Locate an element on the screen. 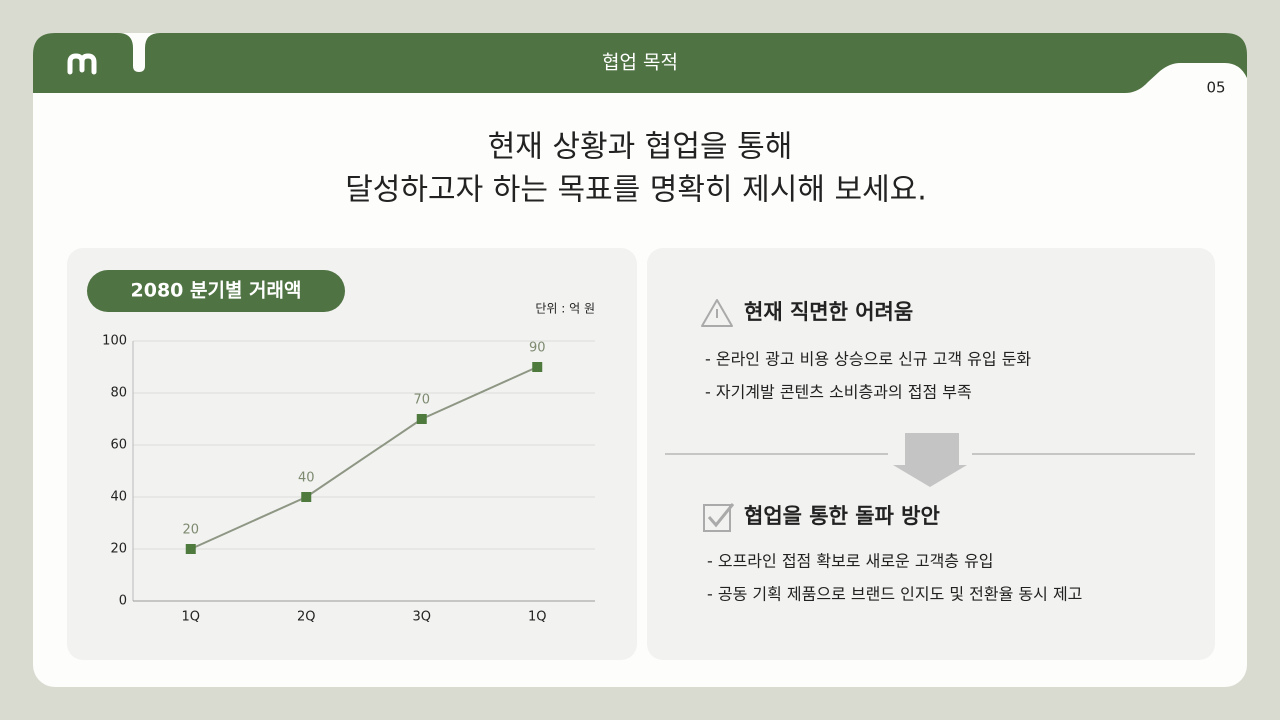 This screenshot has width=1280, height=720. y-tick-label: 20 is located at coordinates (118, 549).